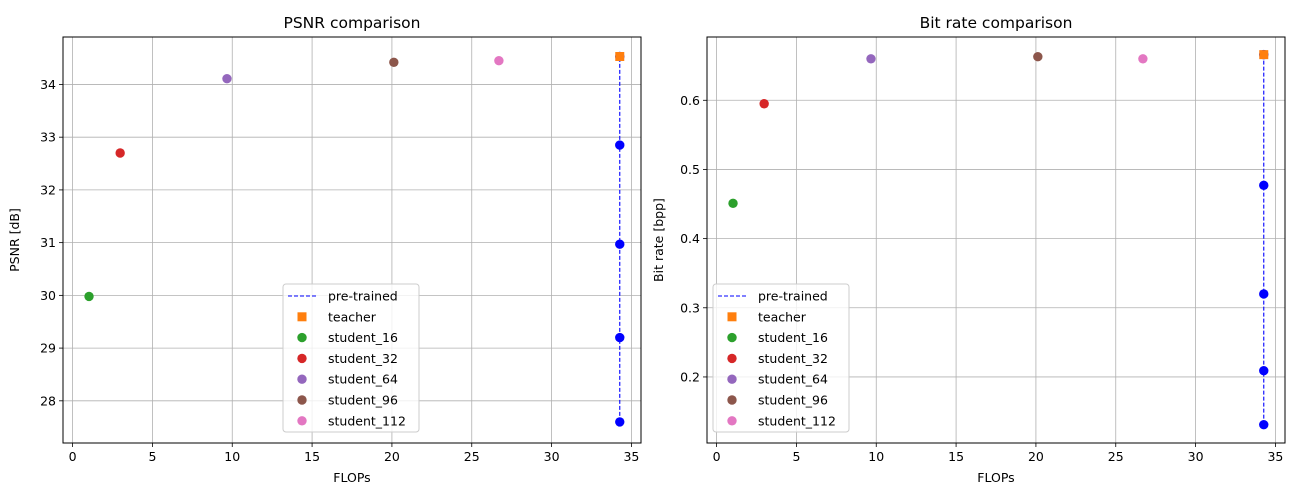 The height and width of the screenshot is (500, 1300). Describe the element at coordinates (631, 456) in the screenshot. I see `x-tick-label: 35` at that location.